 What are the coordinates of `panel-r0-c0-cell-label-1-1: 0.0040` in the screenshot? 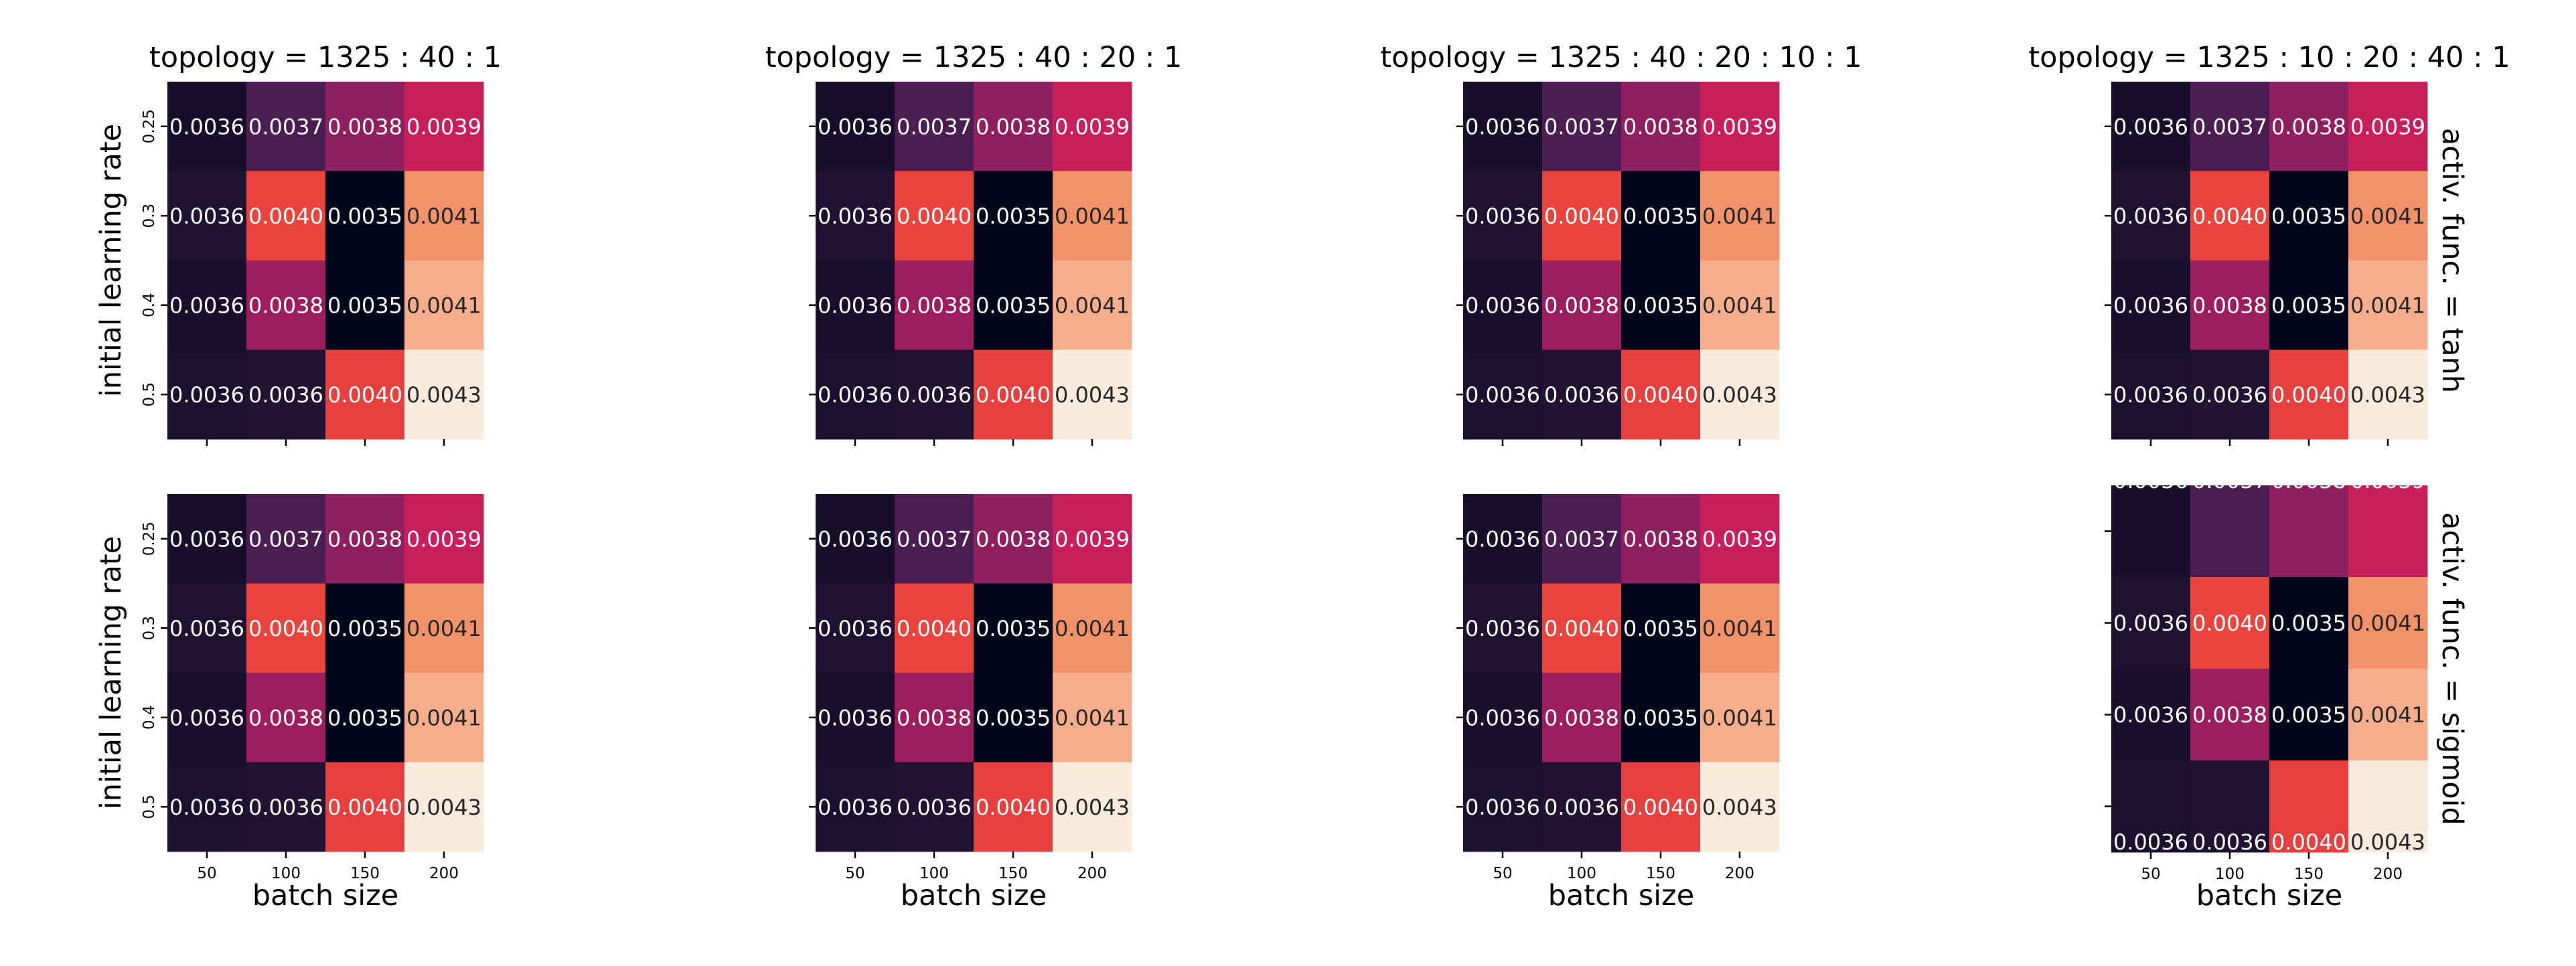 It's located at (285, 216).